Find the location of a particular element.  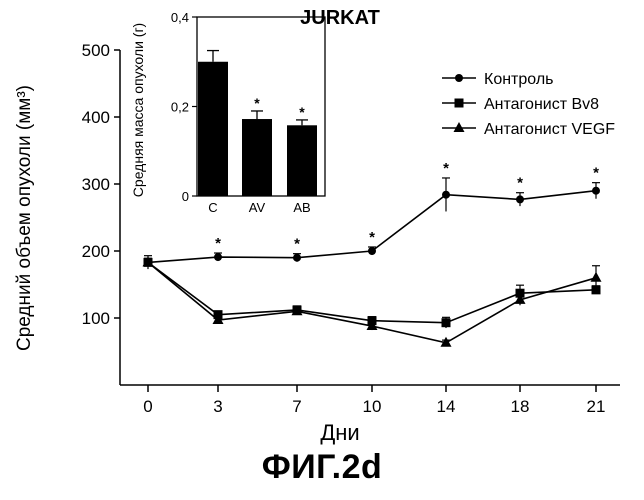

y-tick-label: 500 is located at coordinates (96, 50).